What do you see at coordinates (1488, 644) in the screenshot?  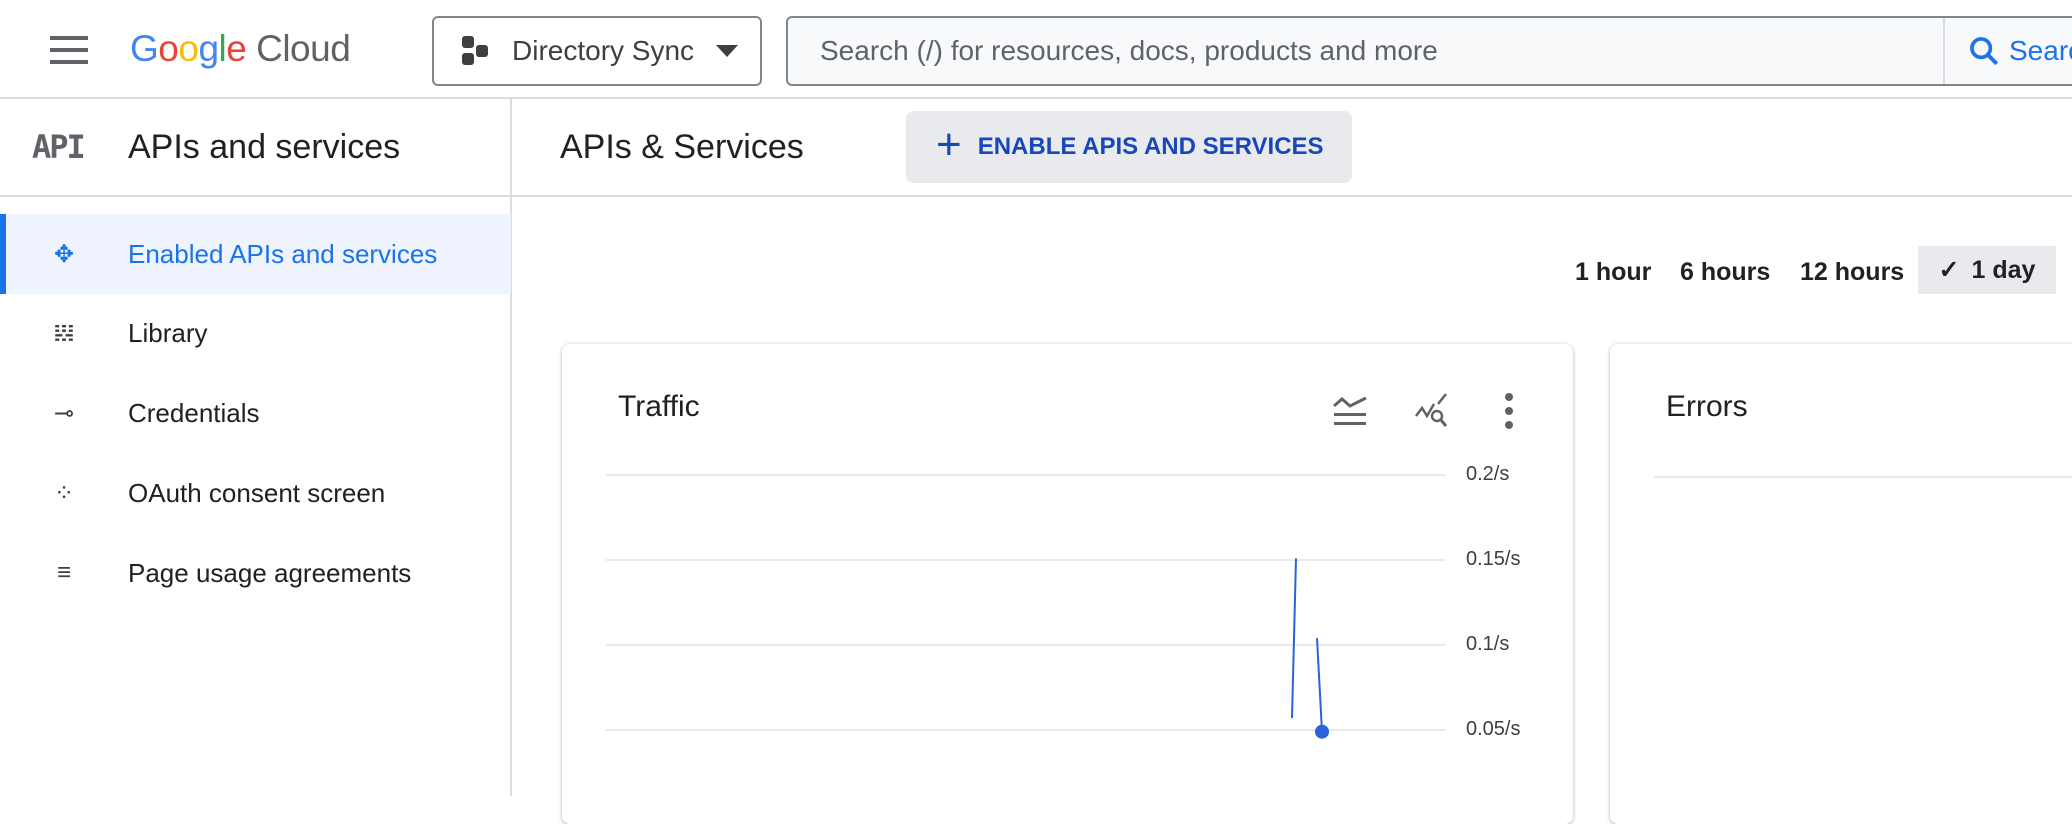 I see `y-tick-label: 0.1/s` at bounding box center [1488, 644].